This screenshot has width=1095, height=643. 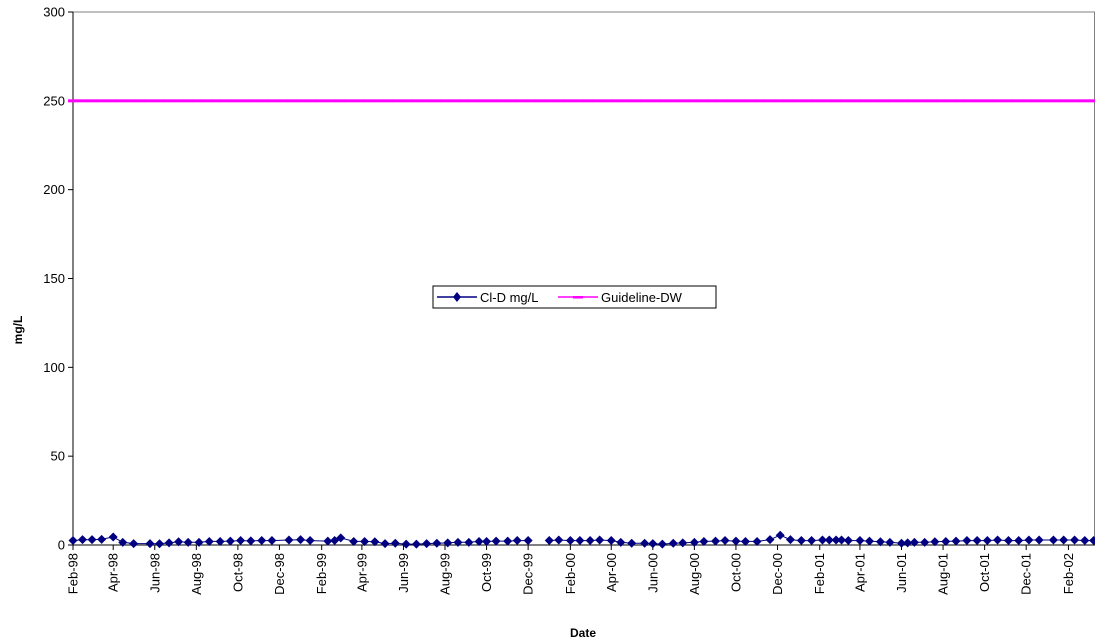 I want to click on x-tick-label: Apr-00, so click(x=611, y=572).